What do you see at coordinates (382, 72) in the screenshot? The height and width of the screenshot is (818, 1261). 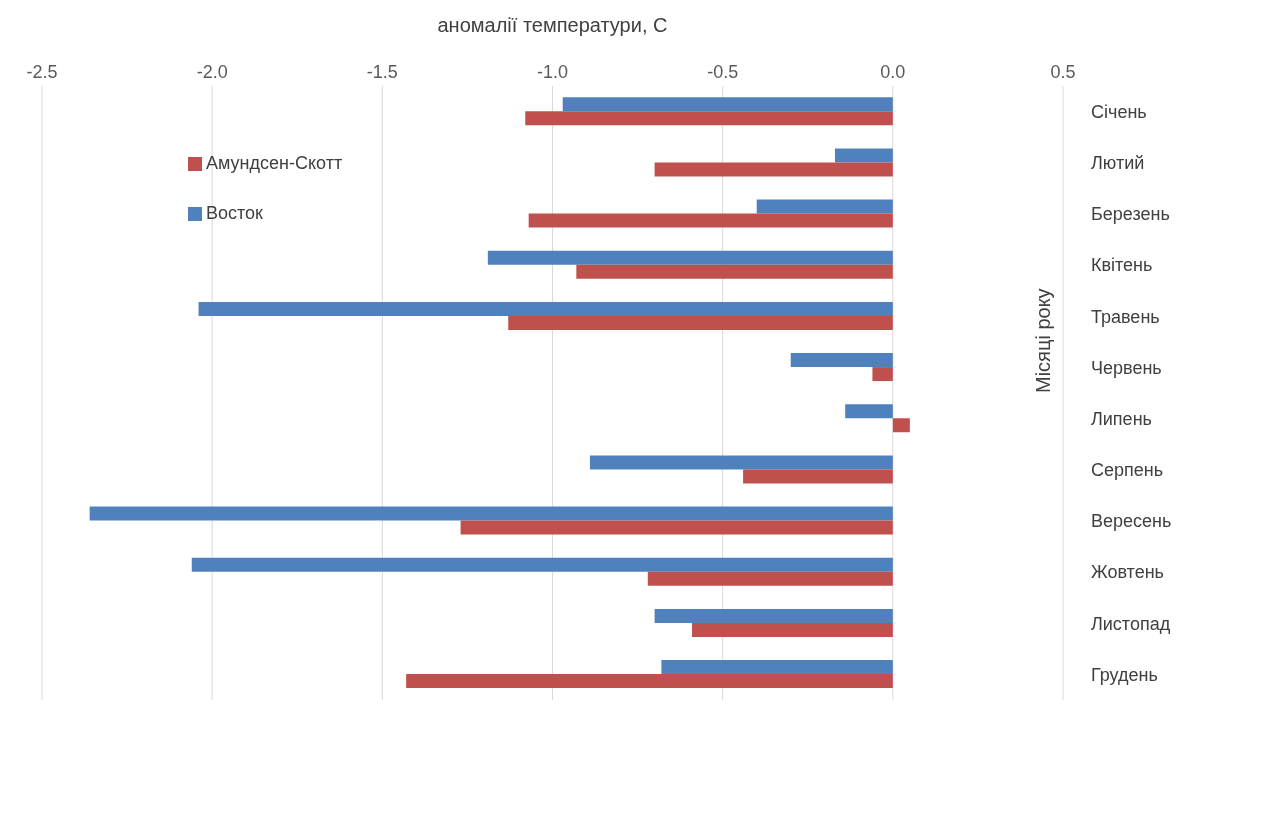 I see `x-tick-label: -1.5` at bounding box center [382, 72].